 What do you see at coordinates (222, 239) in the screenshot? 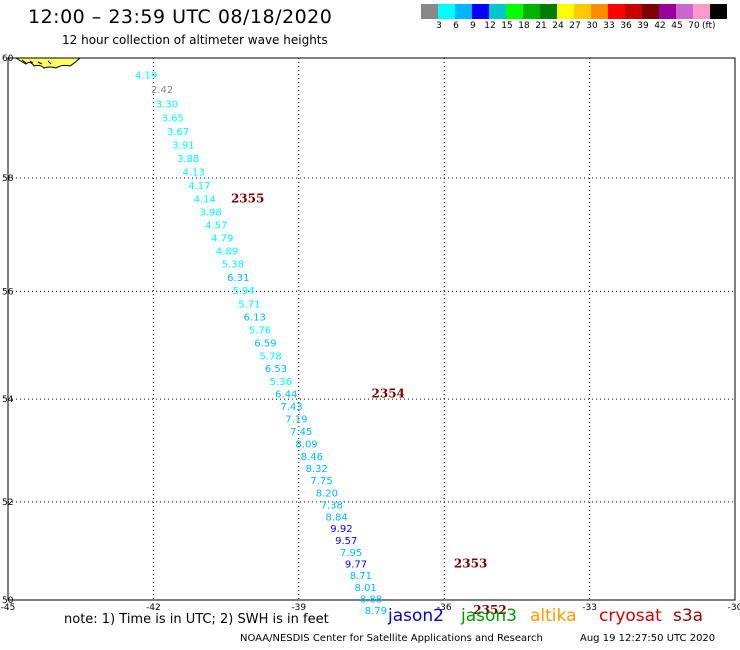
I see `wave-height-label: 4.79` at bounding box center [222, 239].